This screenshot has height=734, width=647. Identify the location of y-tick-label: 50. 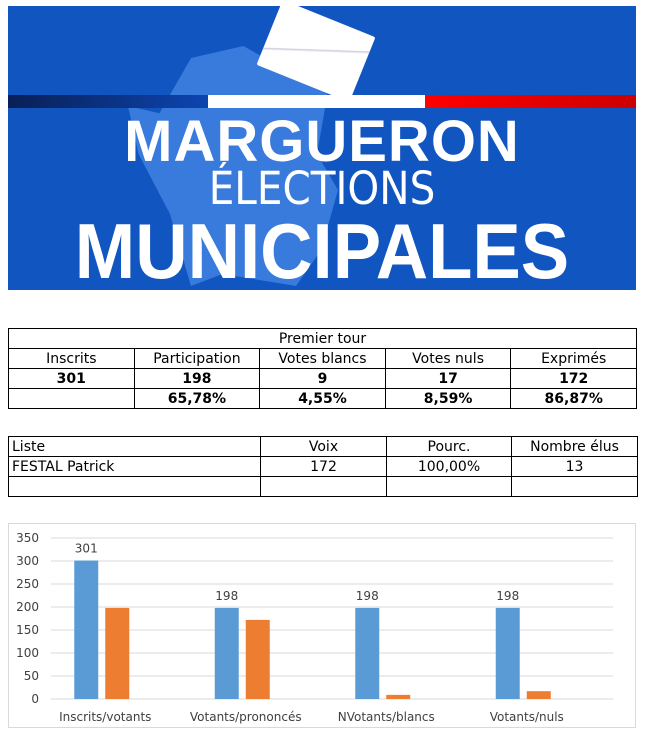
(31, 676).